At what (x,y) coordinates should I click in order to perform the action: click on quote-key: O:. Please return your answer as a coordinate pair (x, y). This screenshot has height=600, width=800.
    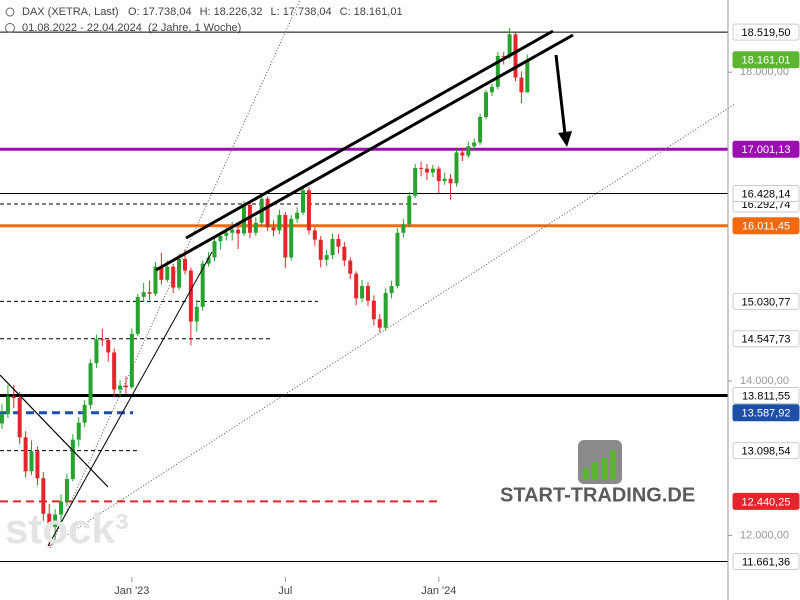
    Looking at the image, I should click on (134, 12).